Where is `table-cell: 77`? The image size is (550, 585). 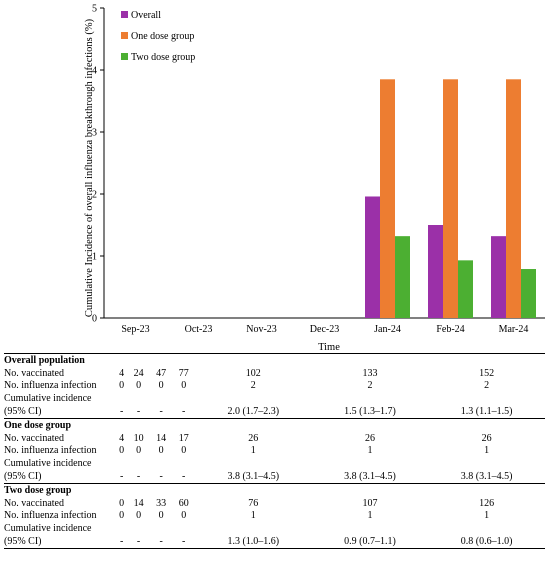 table-cell: 77 is located at coordinates (183, 373).